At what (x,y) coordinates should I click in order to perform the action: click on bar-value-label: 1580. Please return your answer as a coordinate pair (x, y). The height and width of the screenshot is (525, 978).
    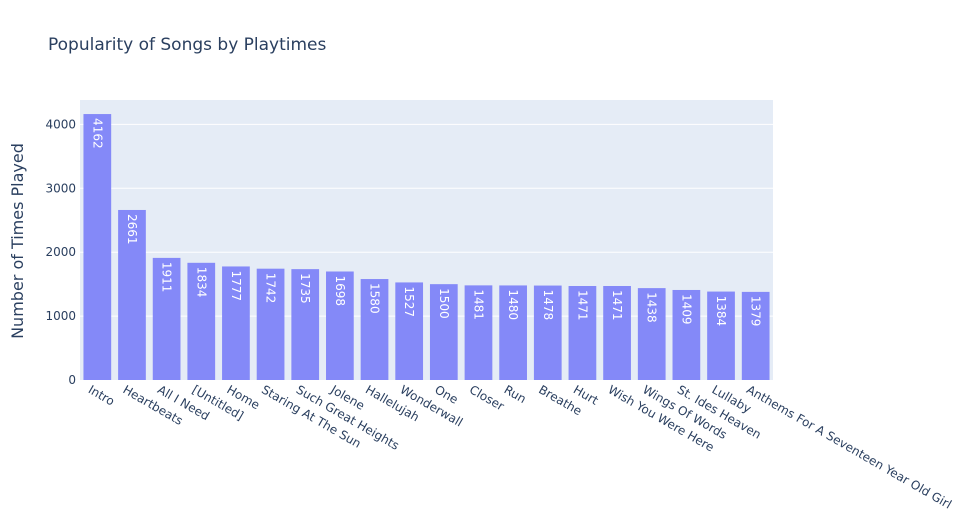
    Looking at the image, I should click on (375, 298).